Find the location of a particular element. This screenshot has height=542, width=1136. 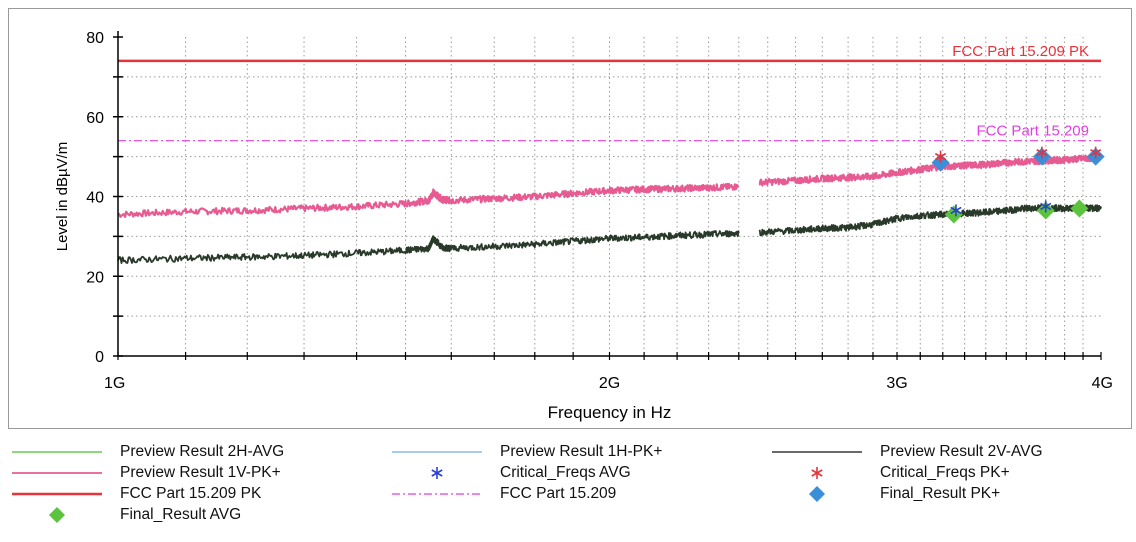

y-tick-label: 0 is located at coordinates (99, 357).